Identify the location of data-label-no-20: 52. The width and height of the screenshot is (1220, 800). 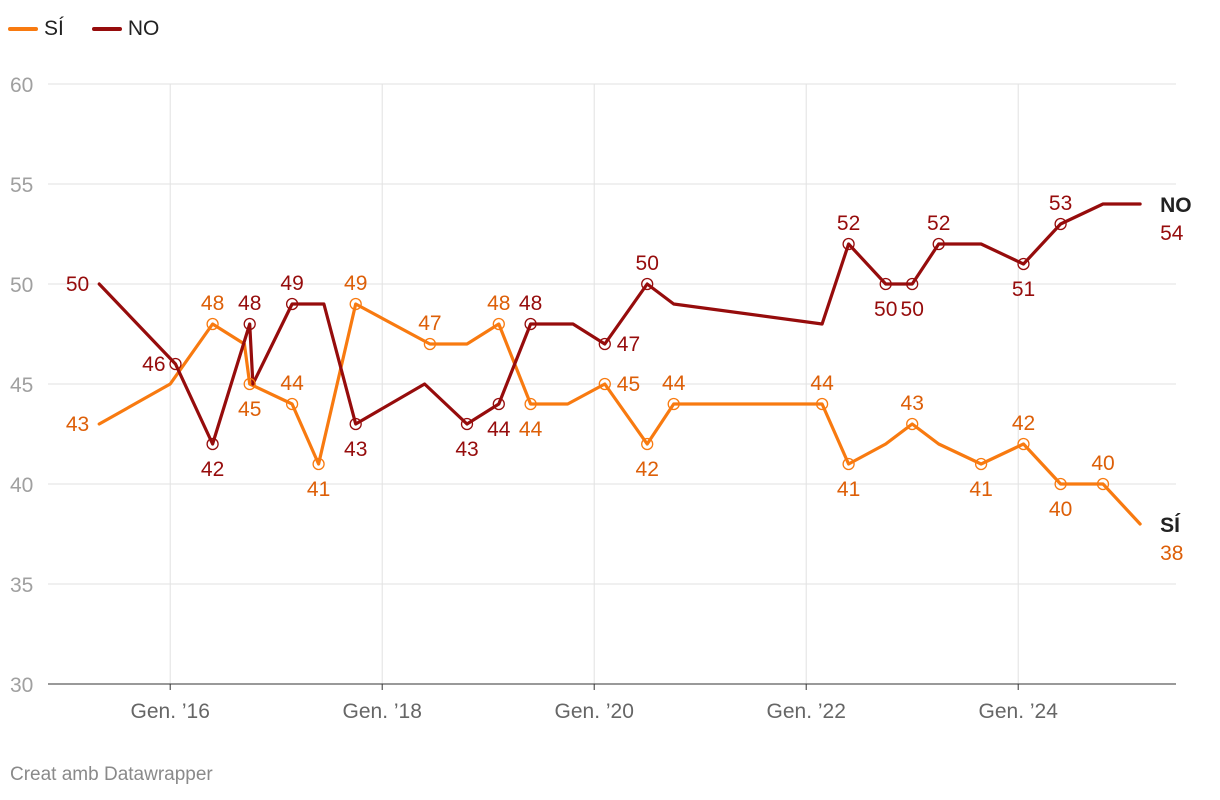
(938, 223).